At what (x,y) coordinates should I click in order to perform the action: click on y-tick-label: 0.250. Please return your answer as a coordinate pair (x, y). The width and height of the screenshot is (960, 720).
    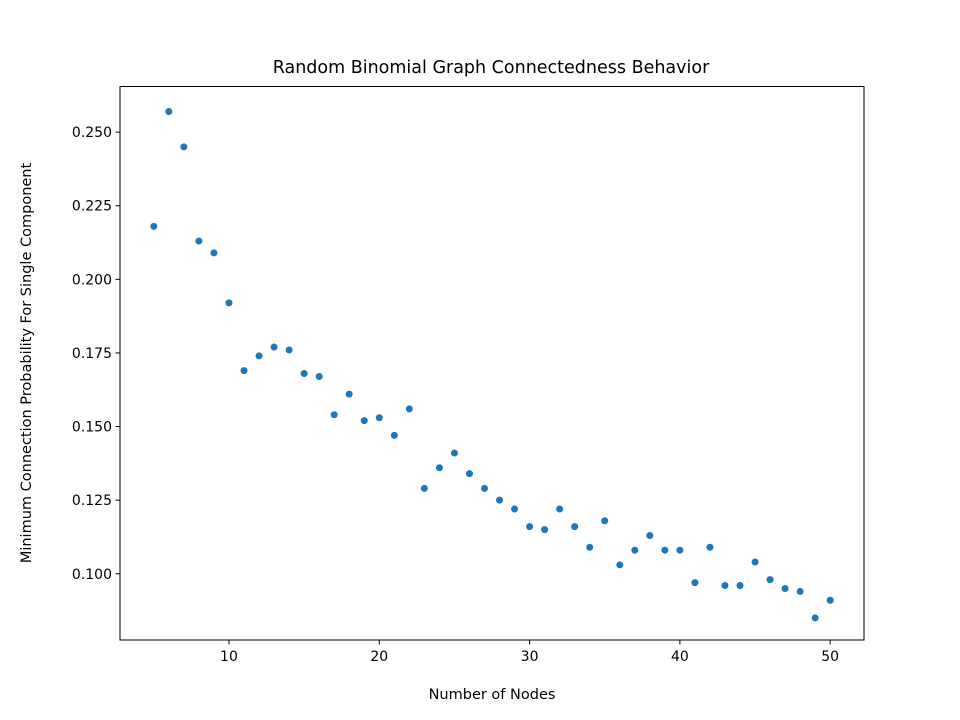
    Looking at the image, I should click on (92, 133).